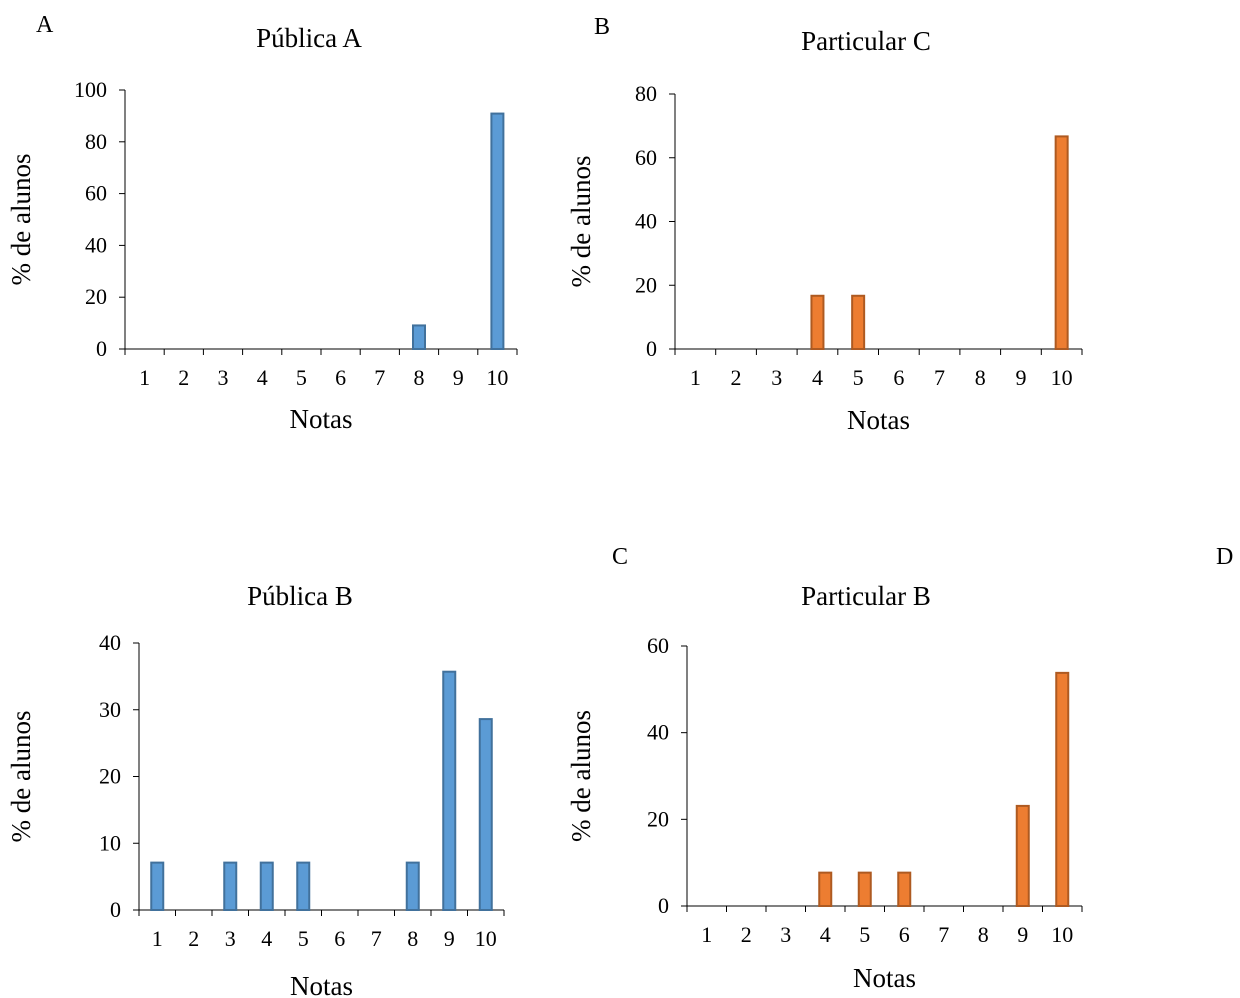 The image size is (1240, 998). Describe the element at coordinates (262, 377) in the screenshot. I see `chart-1-x-tick-label: 4` at that location.